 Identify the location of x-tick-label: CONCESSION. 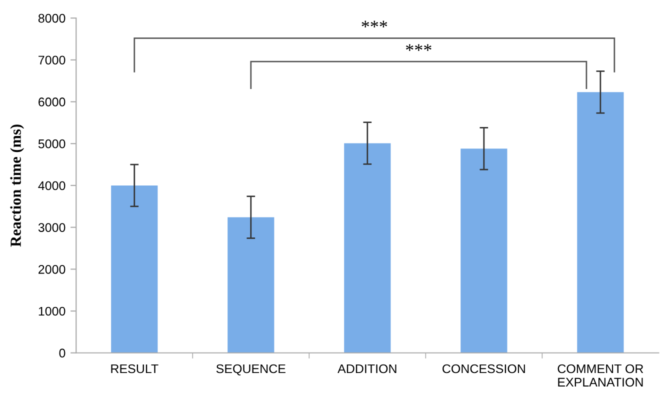
(483, 369).